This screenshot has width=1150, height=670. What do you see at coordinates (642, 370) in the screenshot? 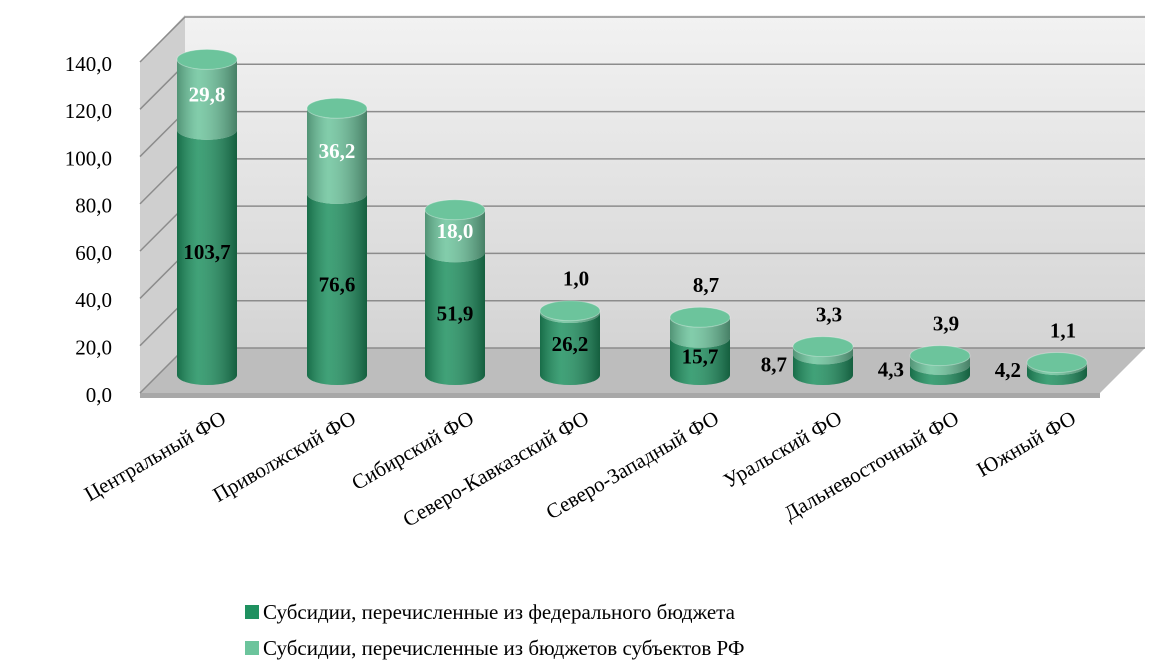
I see `floor` at bounding box center [642, 370].